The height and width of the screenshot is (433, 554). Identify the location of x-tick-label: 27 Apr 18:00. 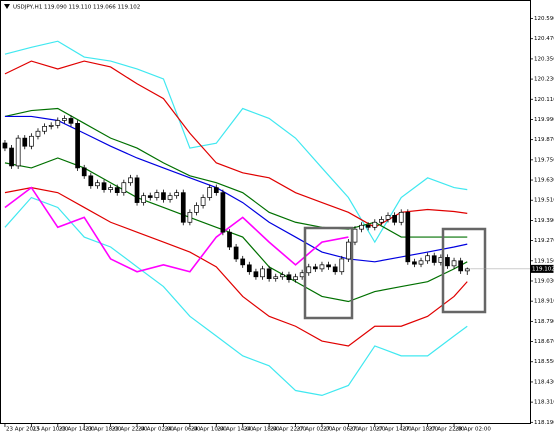
(420, 430).